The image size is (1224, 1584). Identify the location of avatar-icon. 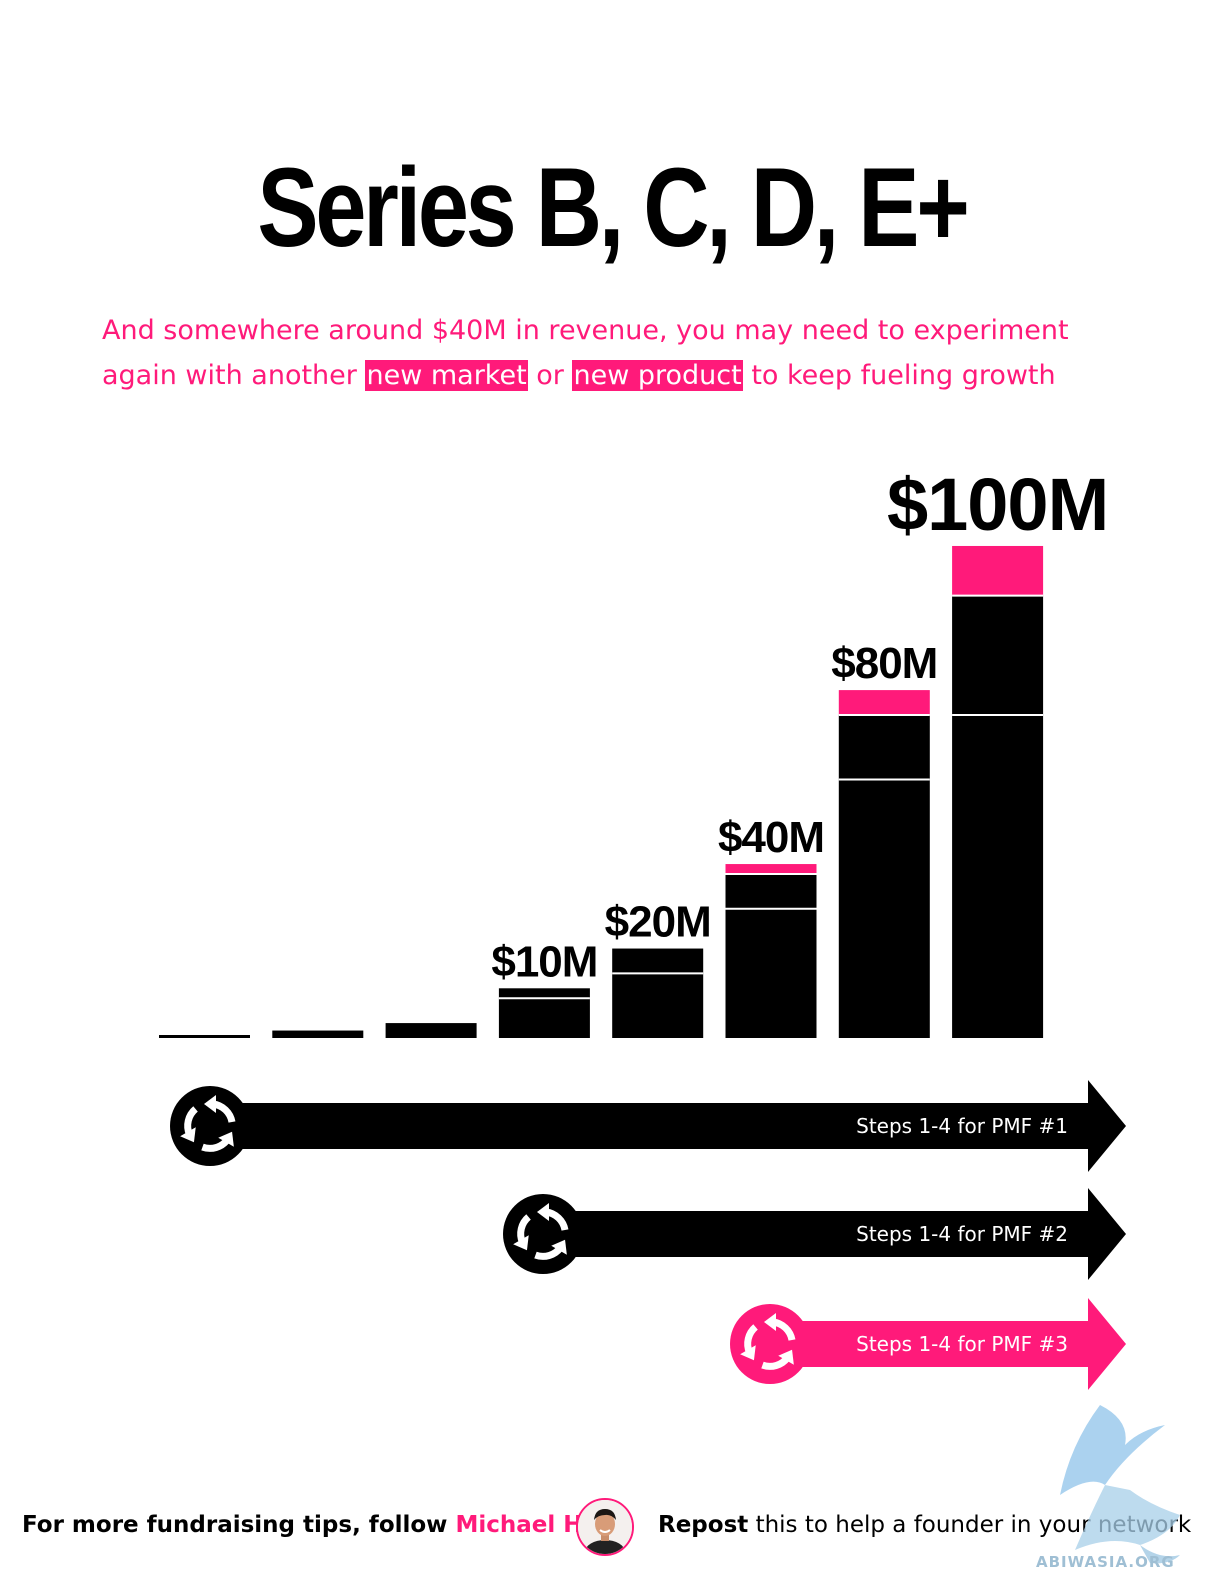
(605, 1527).